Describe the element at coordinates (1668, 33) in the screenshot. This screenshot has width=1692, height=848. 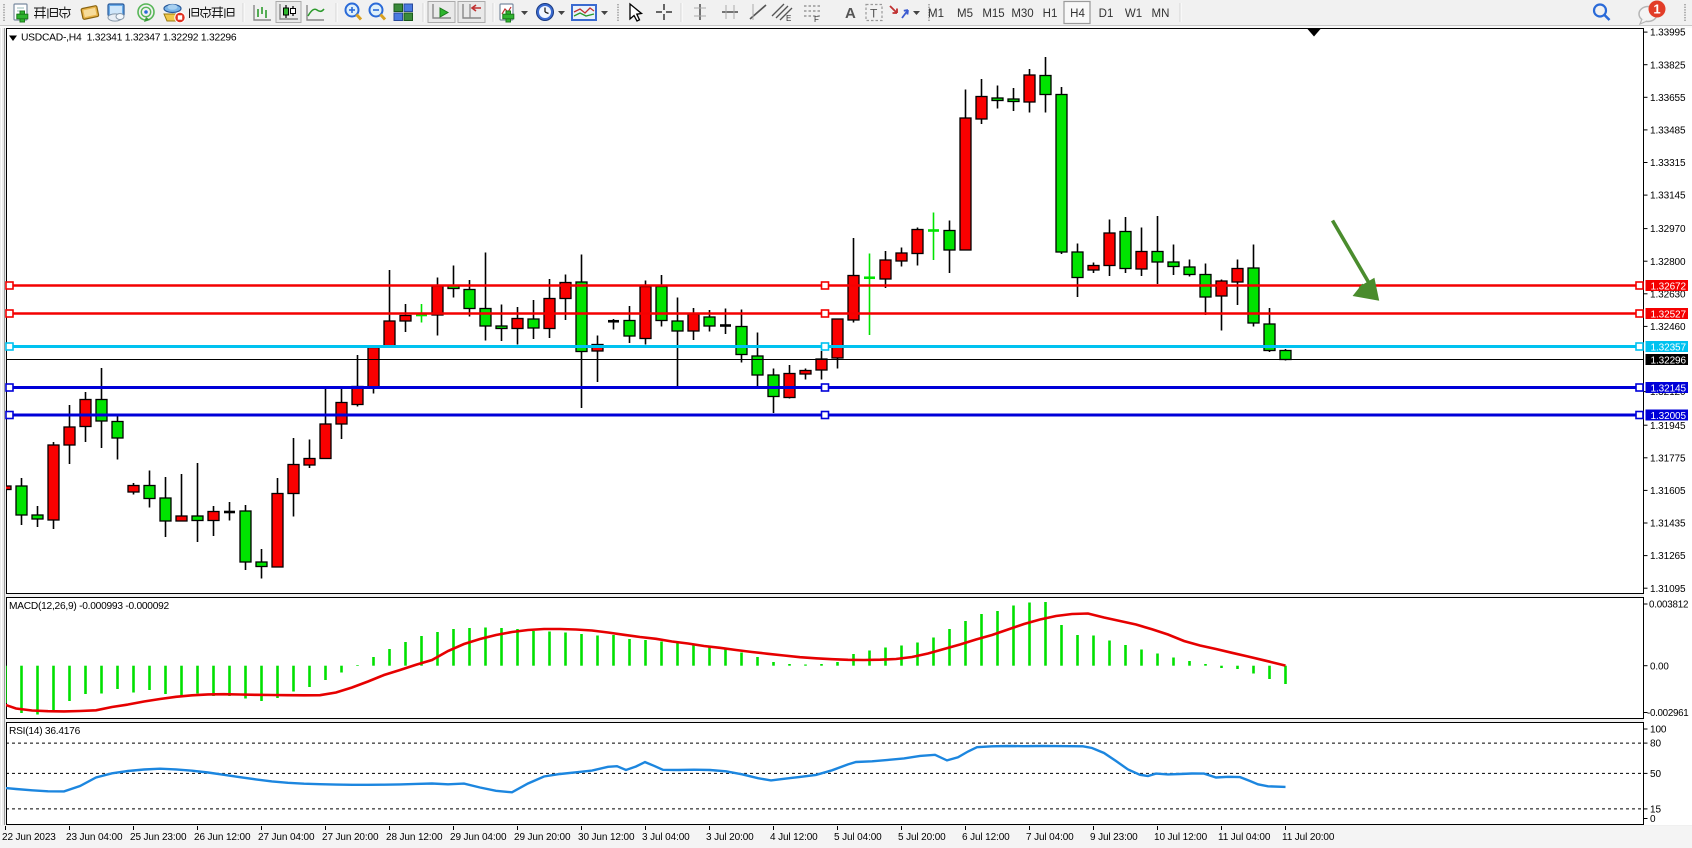
I see `svg-text: 1.33995` at that location.